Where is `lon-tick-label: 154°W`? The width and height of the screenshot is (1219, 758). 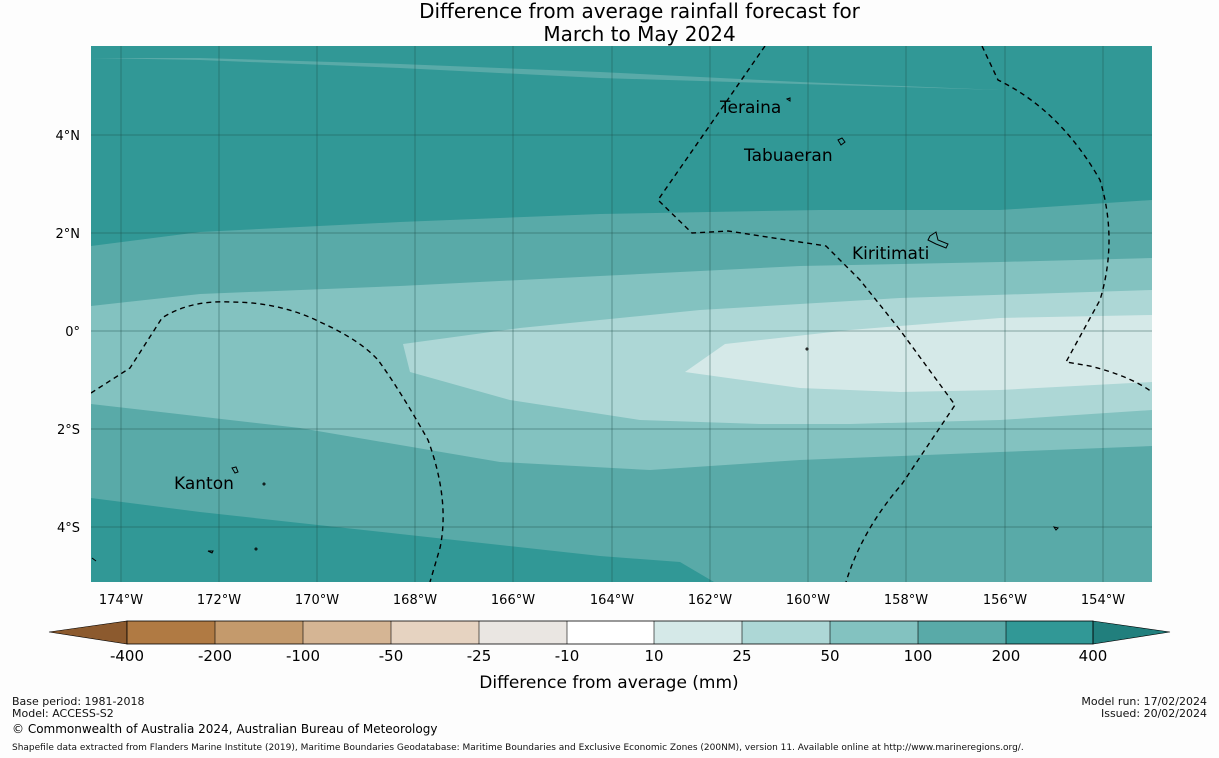
lon-tick-label: 154°W is located at coordinates (1103, 600).